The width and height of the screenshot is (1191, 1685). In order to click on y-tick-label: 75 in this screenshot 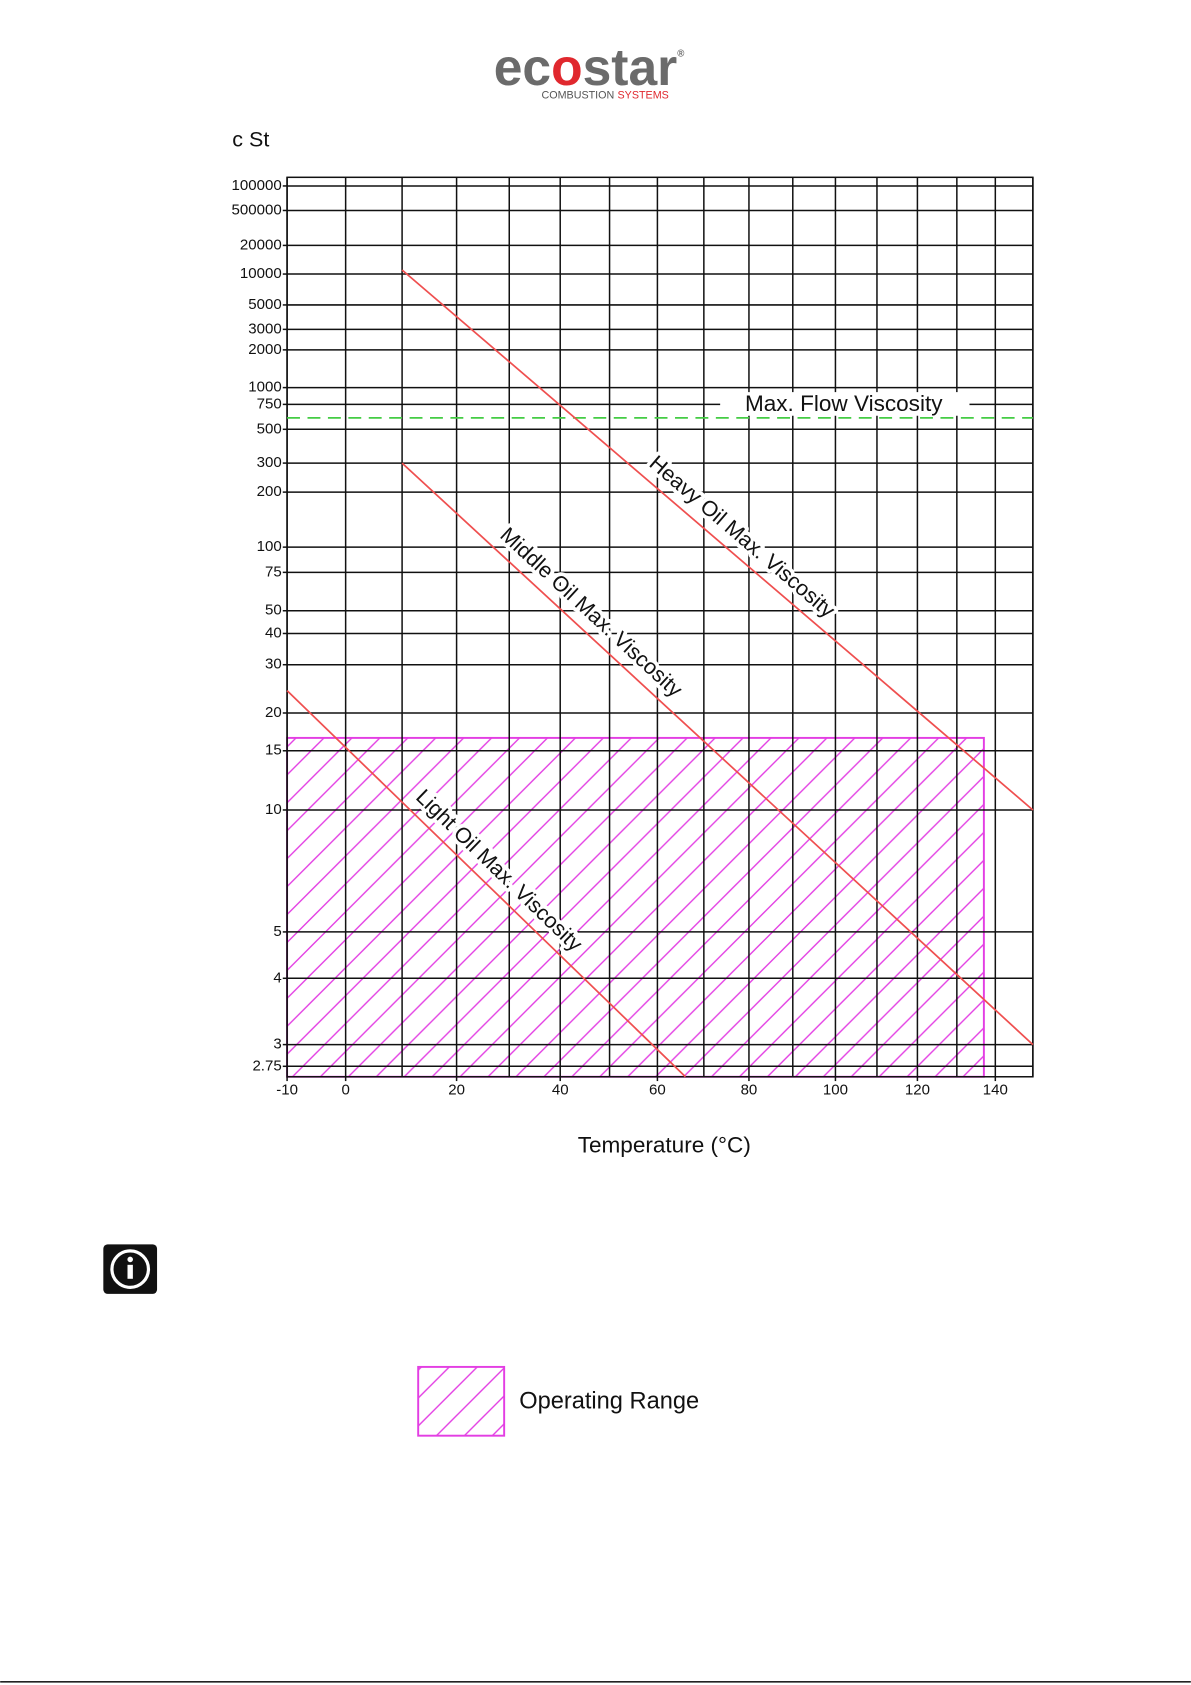, I will do `click(273, 571)`.